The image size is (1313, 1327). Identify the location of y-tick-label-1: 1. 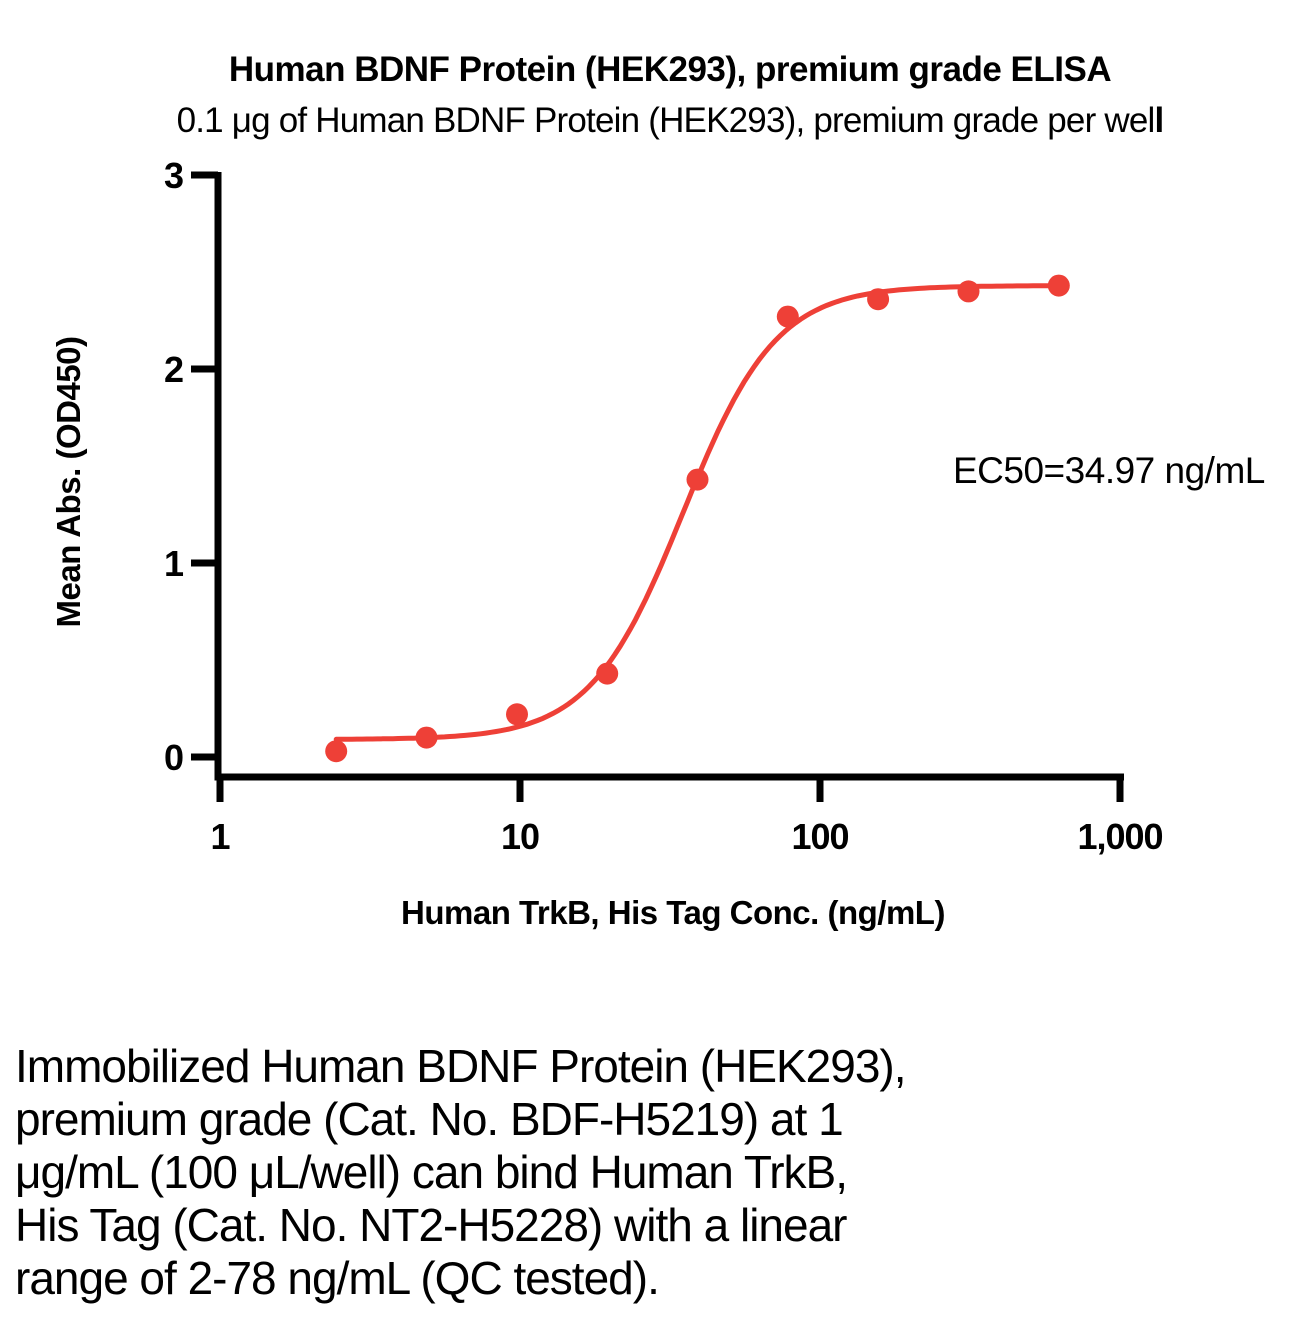
(174, 563).